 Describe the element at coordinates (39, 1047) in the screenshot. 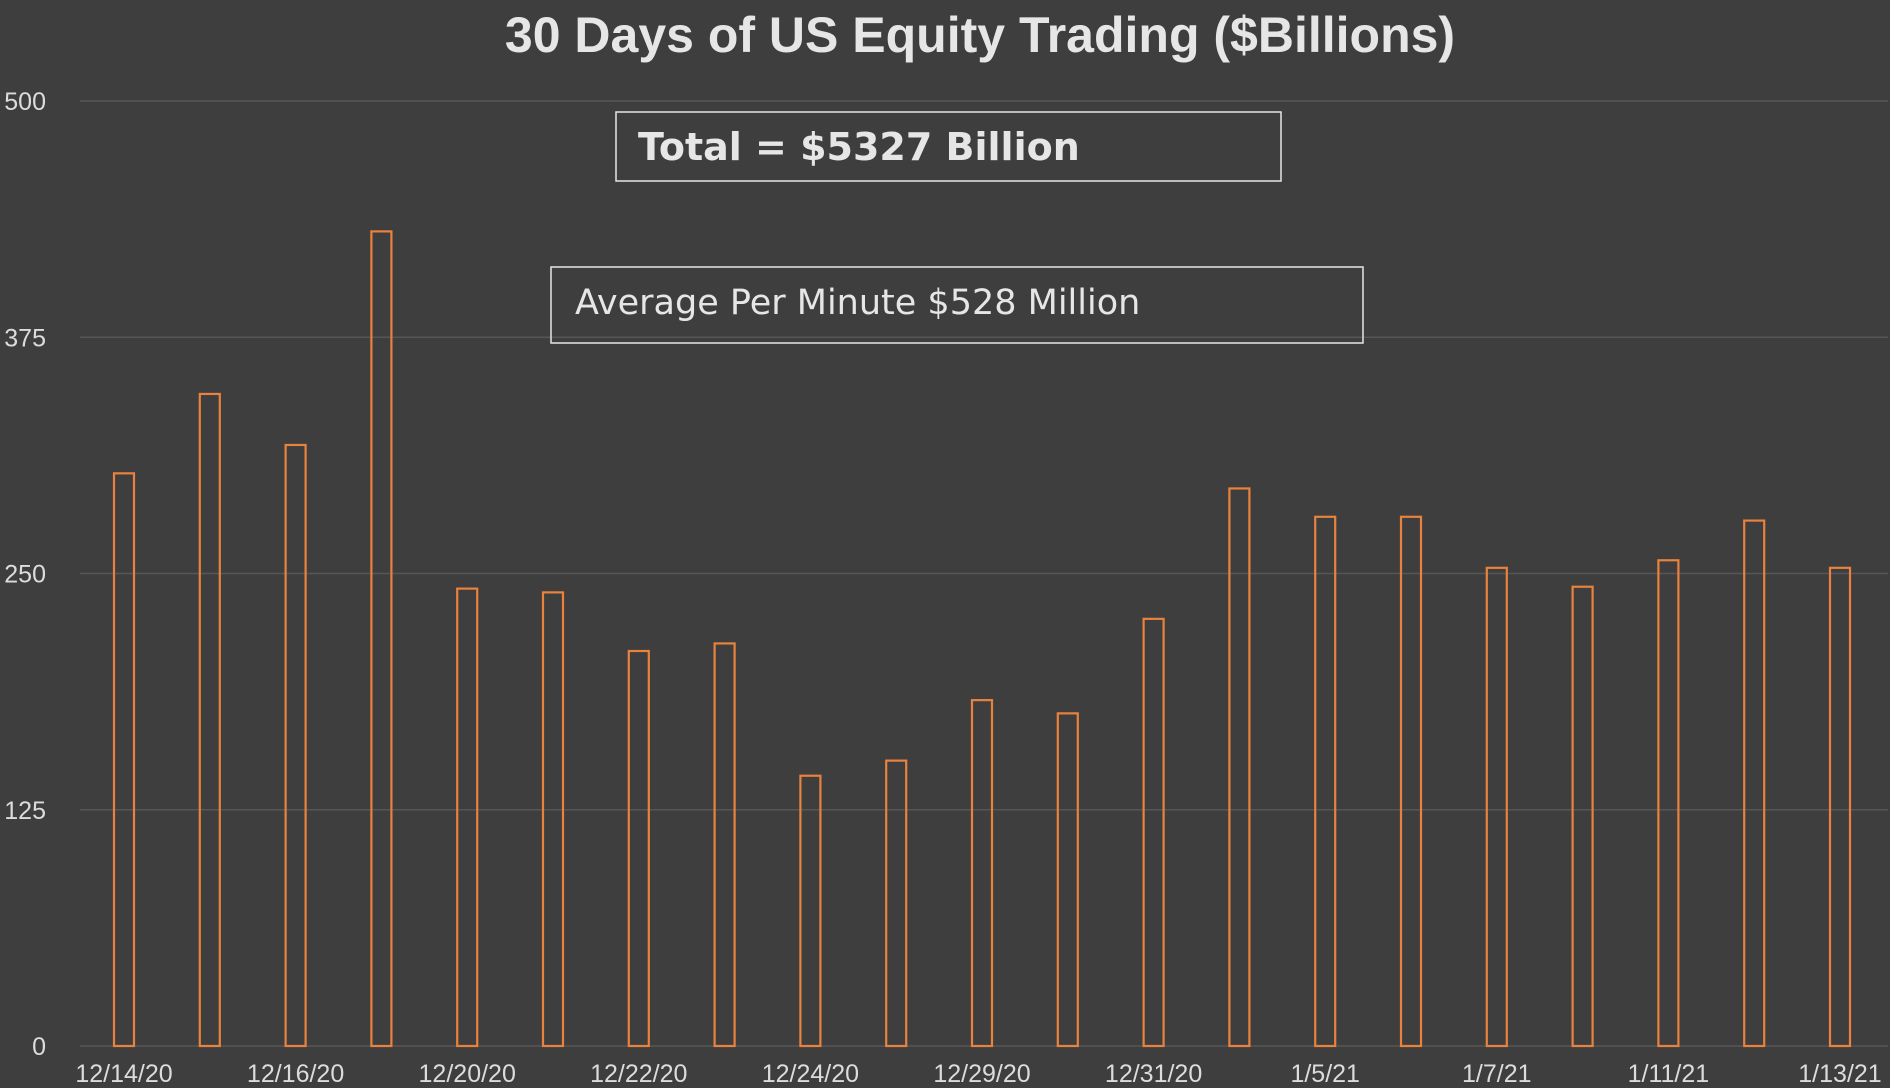

I see `y-tick-label-0: 0` at that location.